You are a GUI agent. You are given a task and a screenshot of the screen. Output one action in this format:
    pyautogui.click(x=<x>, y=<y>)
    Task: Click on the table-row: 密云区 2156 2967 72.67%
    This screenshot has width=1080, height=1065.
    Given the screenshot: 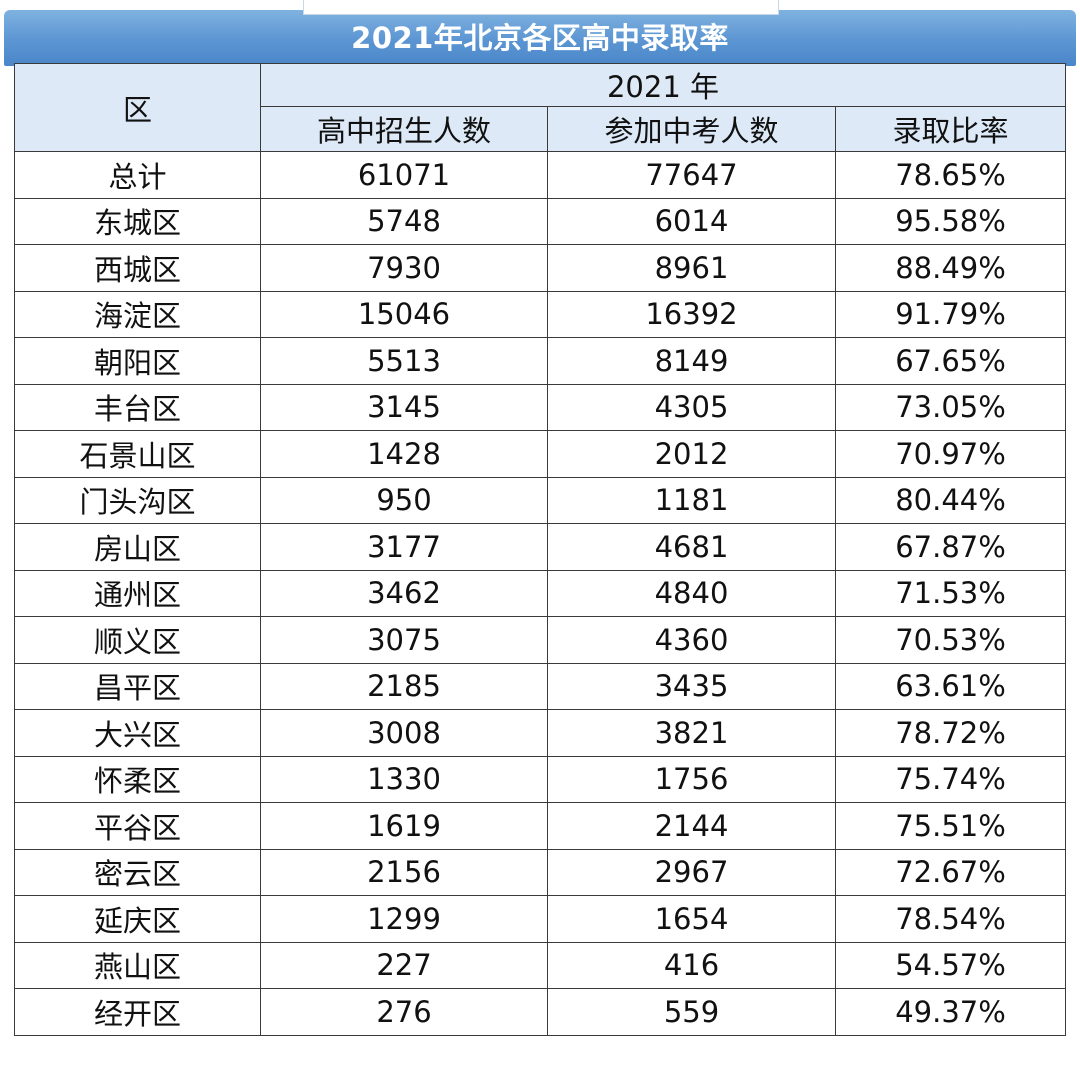 What is the action you would take?
    pyautogui.click(x=540, y=872)
    